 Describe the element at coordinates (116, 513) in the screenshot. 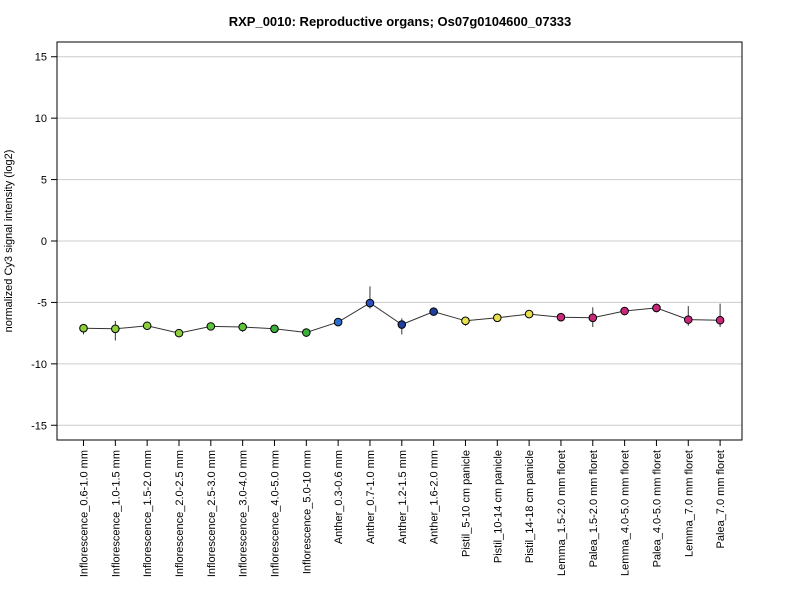

I see `x-tick-label: Inflorescence_1.0-1.5 mm` at that location.